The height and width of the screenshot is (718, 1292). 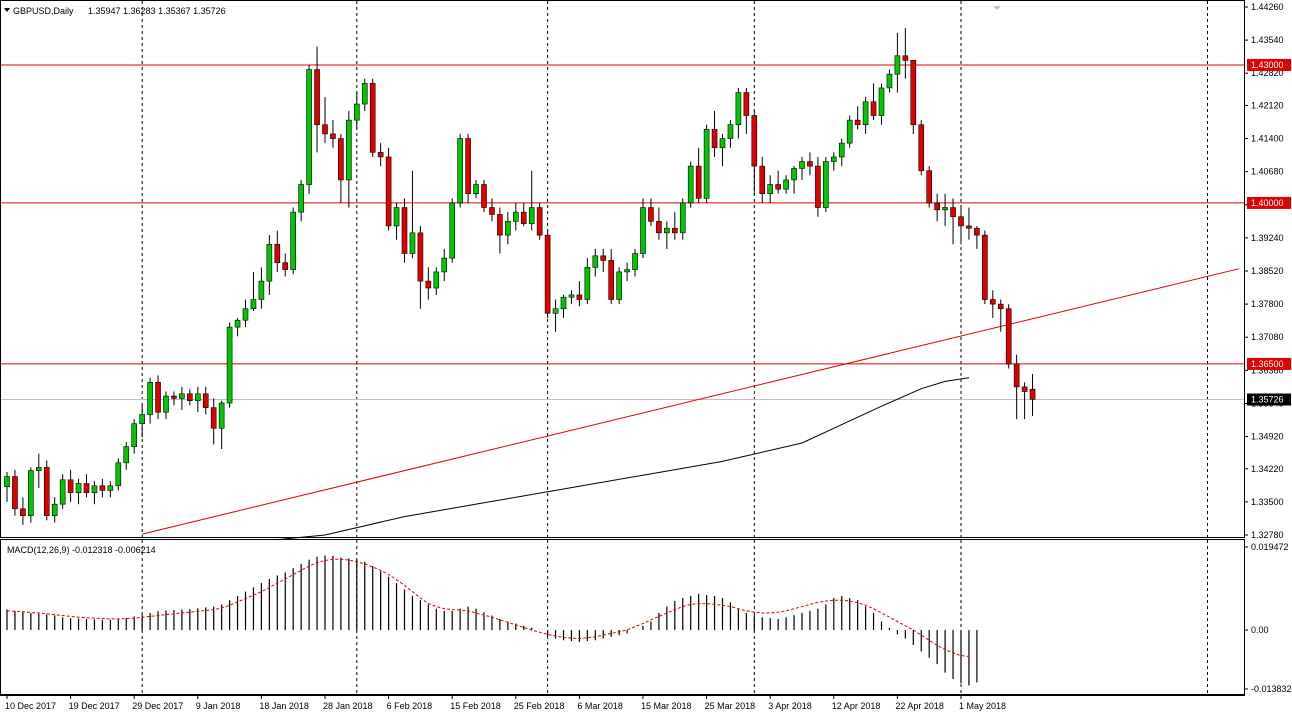 What do you see at coordinates (43, 11) in the screenshot?
I see `chart-symbol: GBPUSD,Daily` at bounding box center [43, 11].